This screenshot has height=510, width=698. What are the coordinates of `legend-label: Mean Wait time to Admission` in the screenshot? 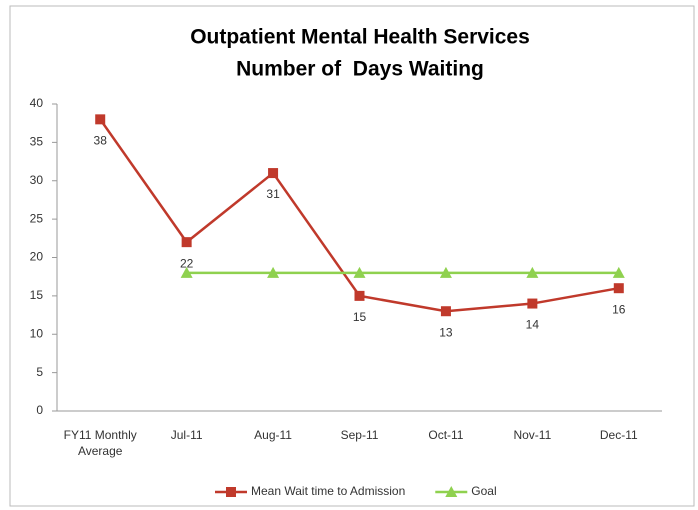 It's located at (328, 491).